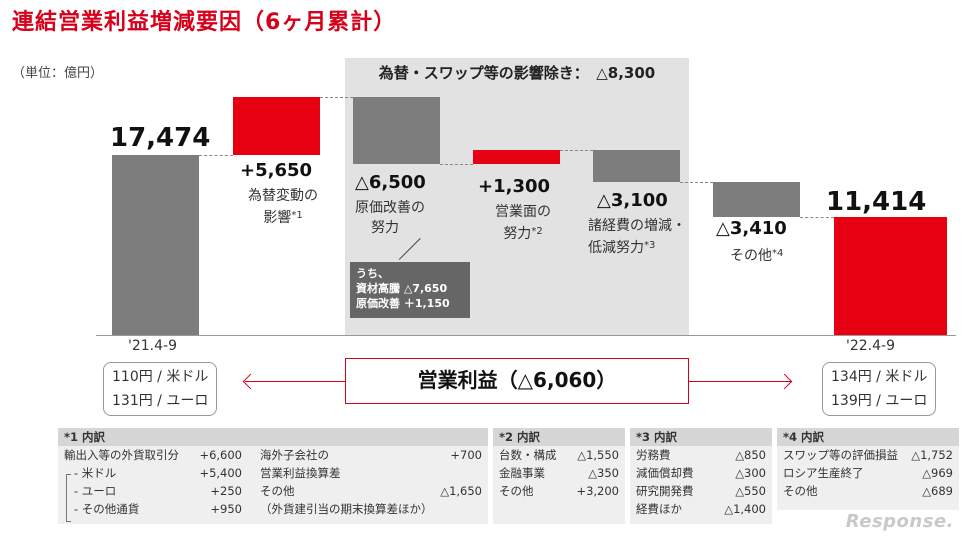 This screenshot has width=968, height=538. I want to click on table-bracket, so click(68, 498).